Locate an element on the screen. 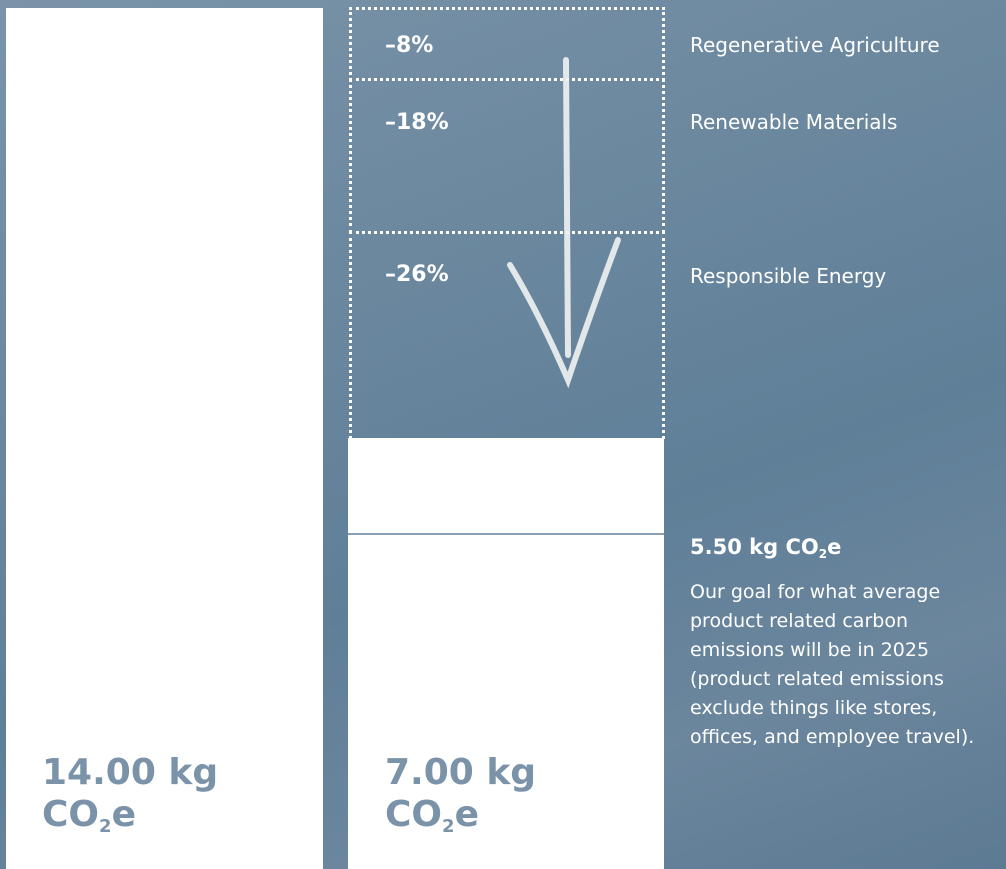 This screenshot has width=1006, height=869. current-label: 7.00 kg CO2e is located at coordinates (460, 794).